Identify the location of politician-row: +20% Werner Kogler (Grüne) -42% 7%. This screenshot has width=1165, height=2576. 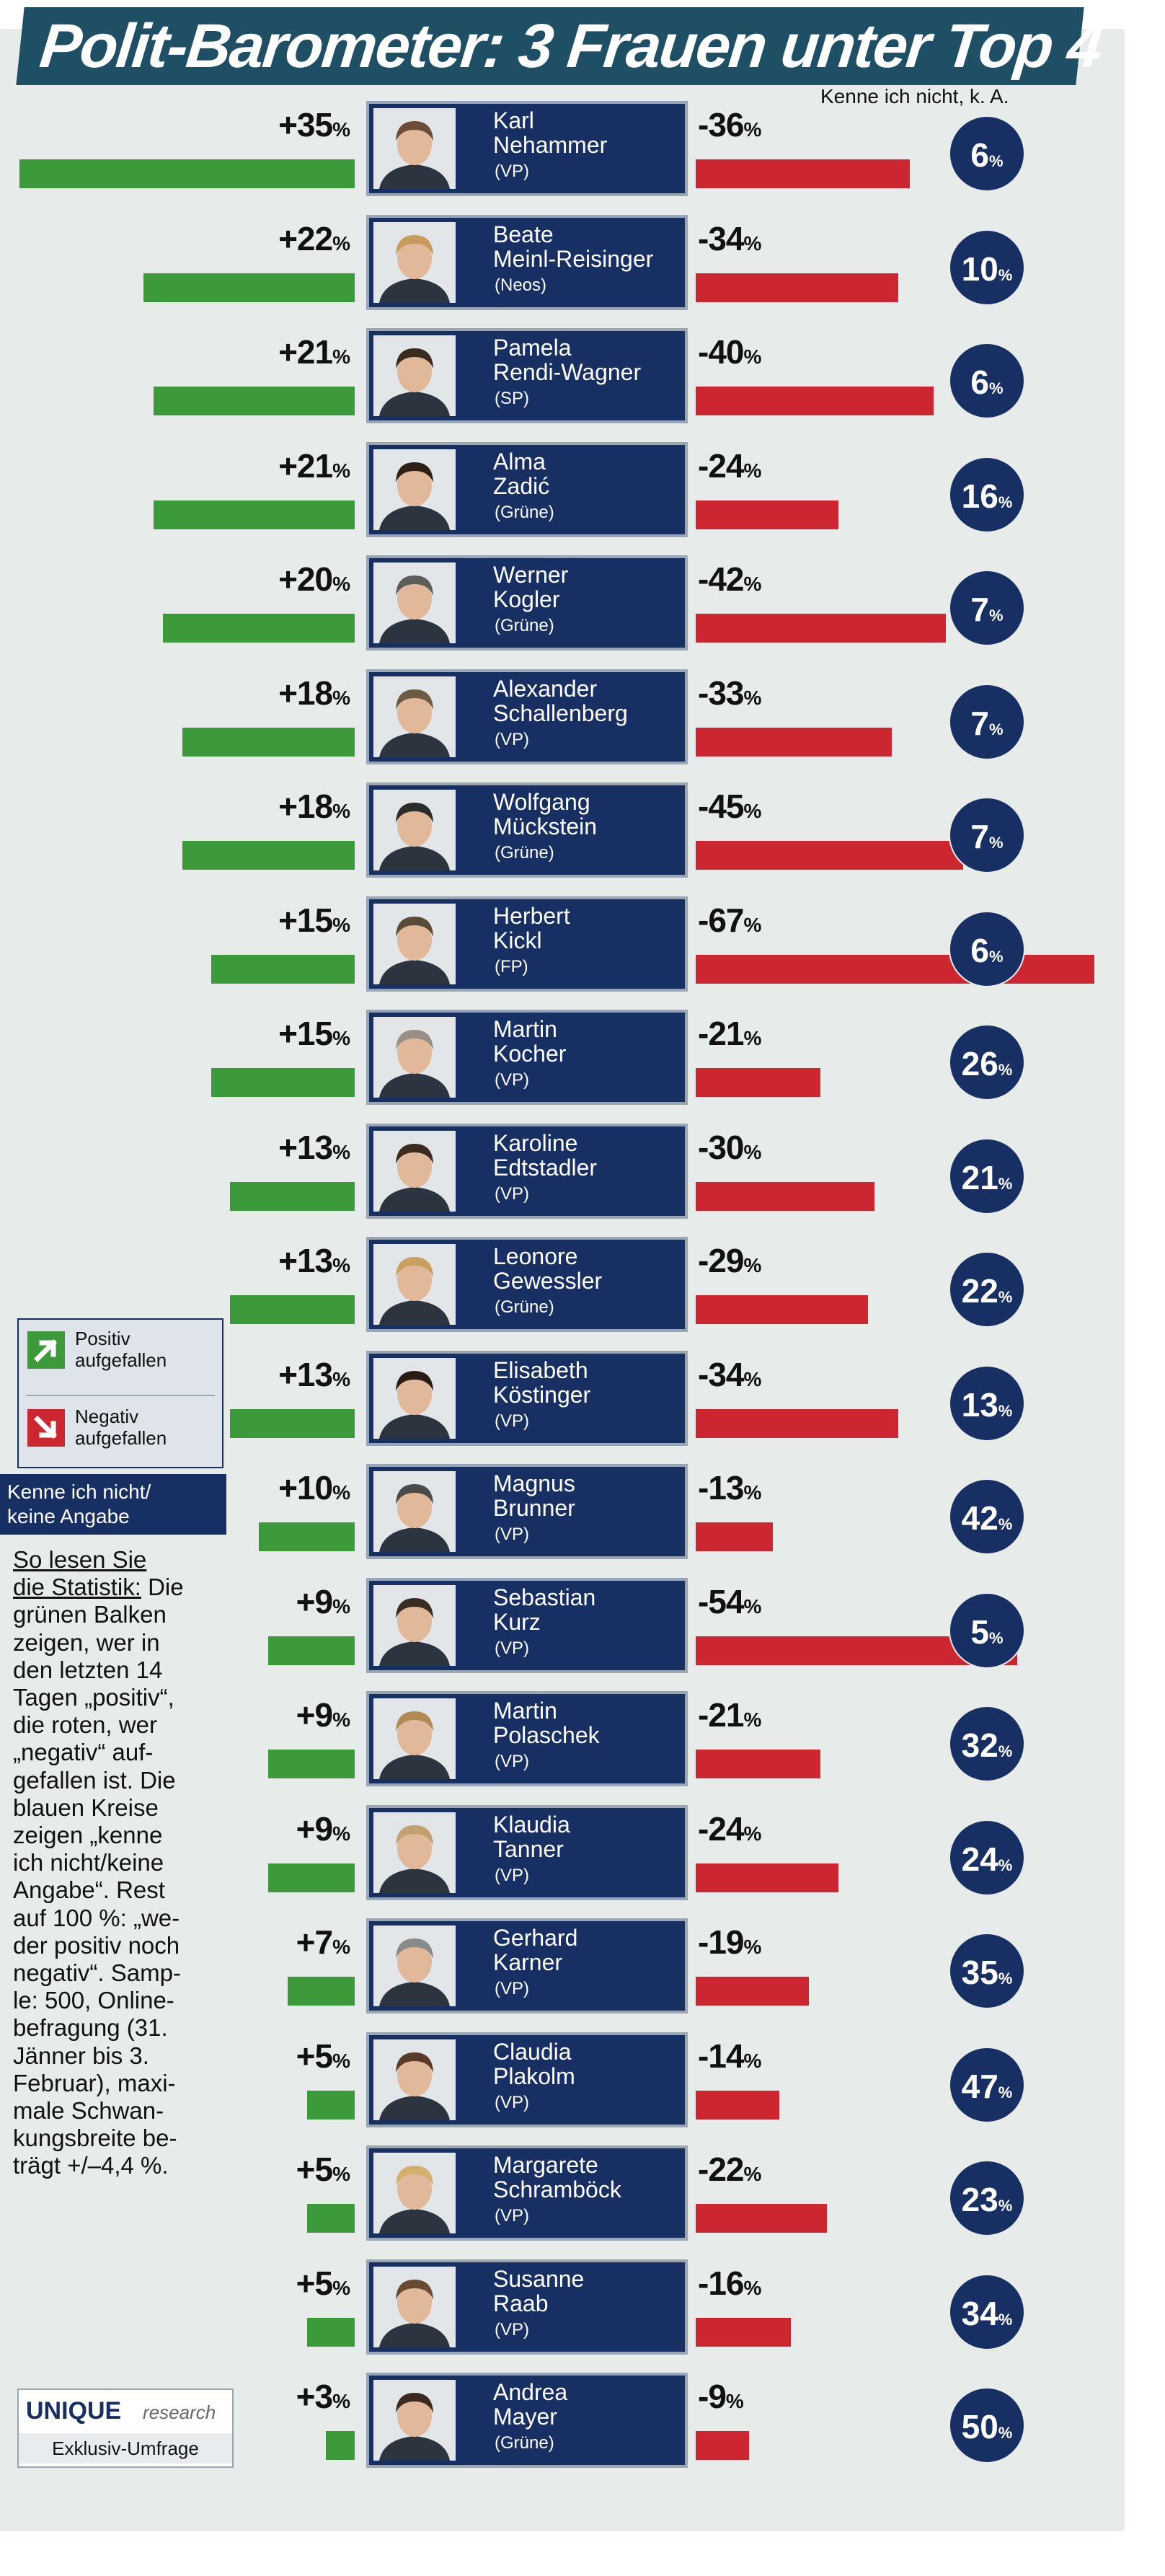
(563, 611).